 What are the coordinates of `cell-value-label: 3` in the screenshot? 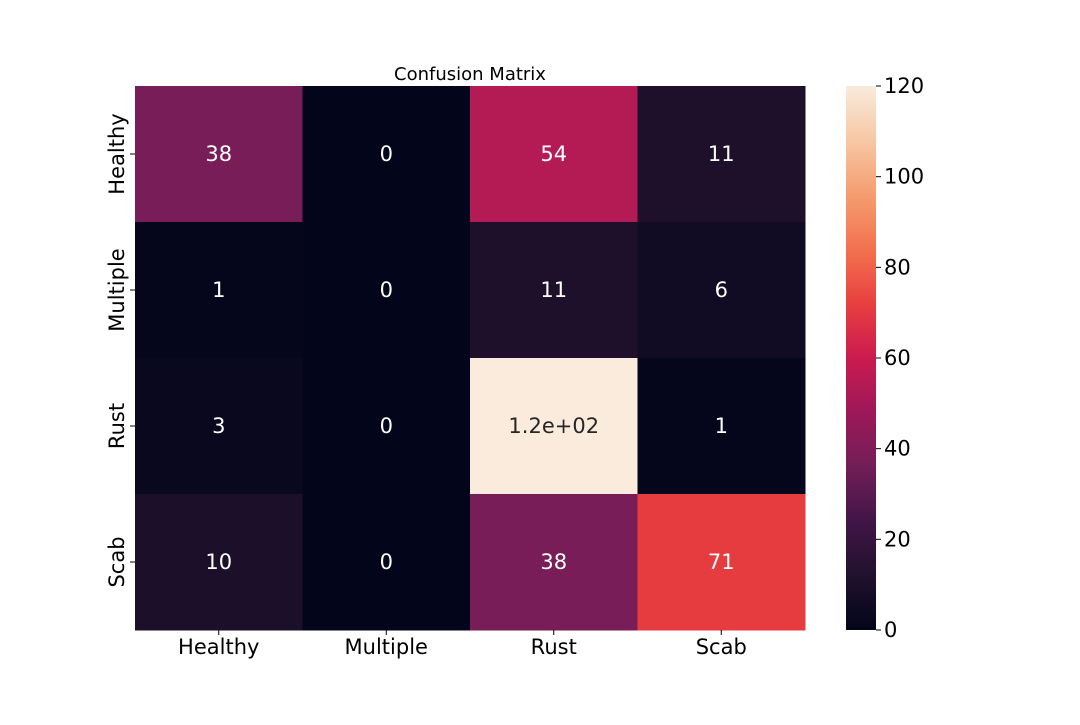 It's located at (218, 426).